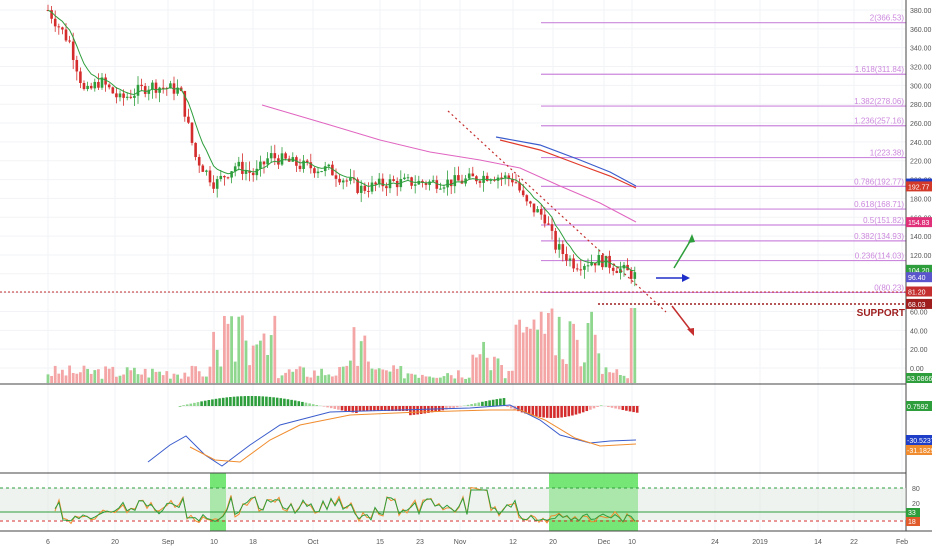 Image resolution: width=932 pixels, height=550 pixels. Describe the element at coordinates (313, 542) in the screenshot. I see `time-tick-label: Oct` at that location.